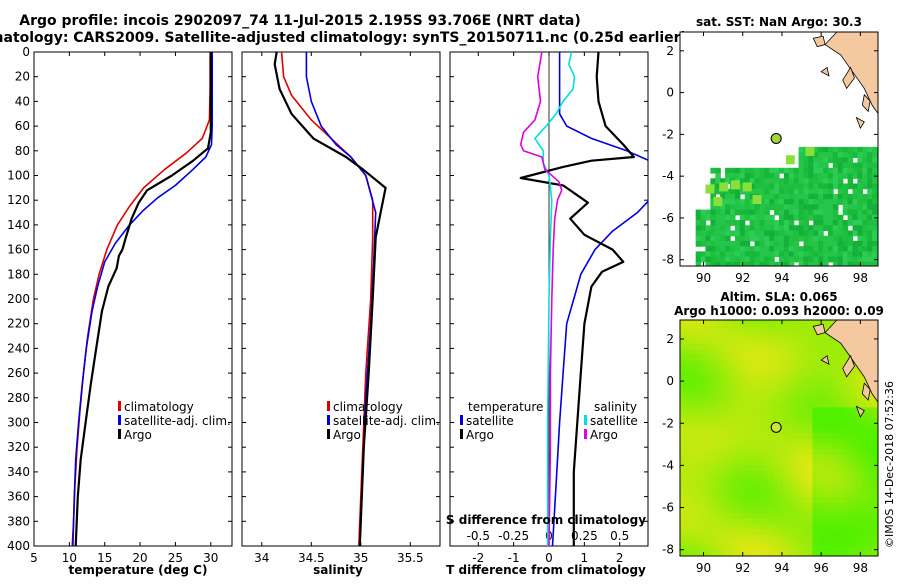 Image resolution: width=900 pixels, height=584 pixels. What do you see at coordinates (615, 407) in the screenshot?
I see `legend-heading-salinity: salinity` at bounding box center [615, 407].